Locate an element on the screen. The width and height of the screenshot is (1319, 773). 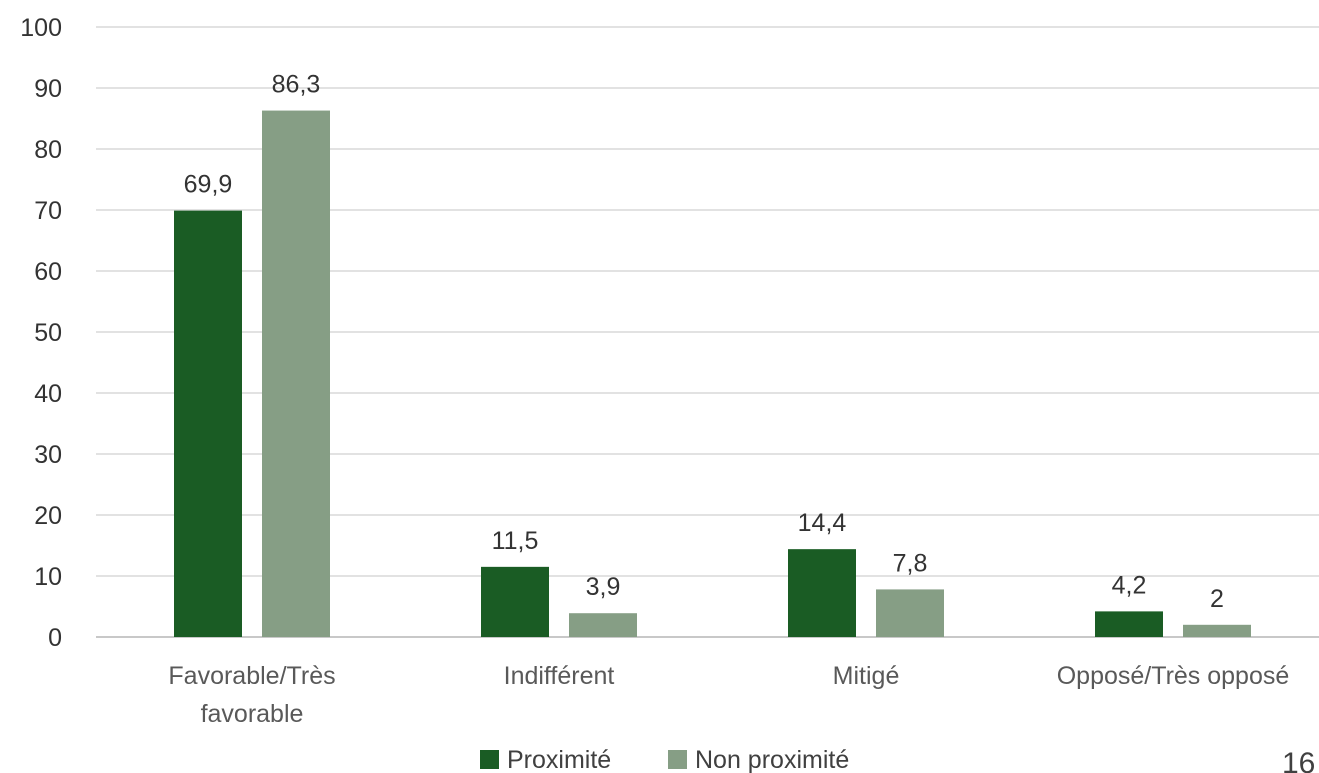
category-label: Favorable/Très favorable is located at coordinates (251, 695).